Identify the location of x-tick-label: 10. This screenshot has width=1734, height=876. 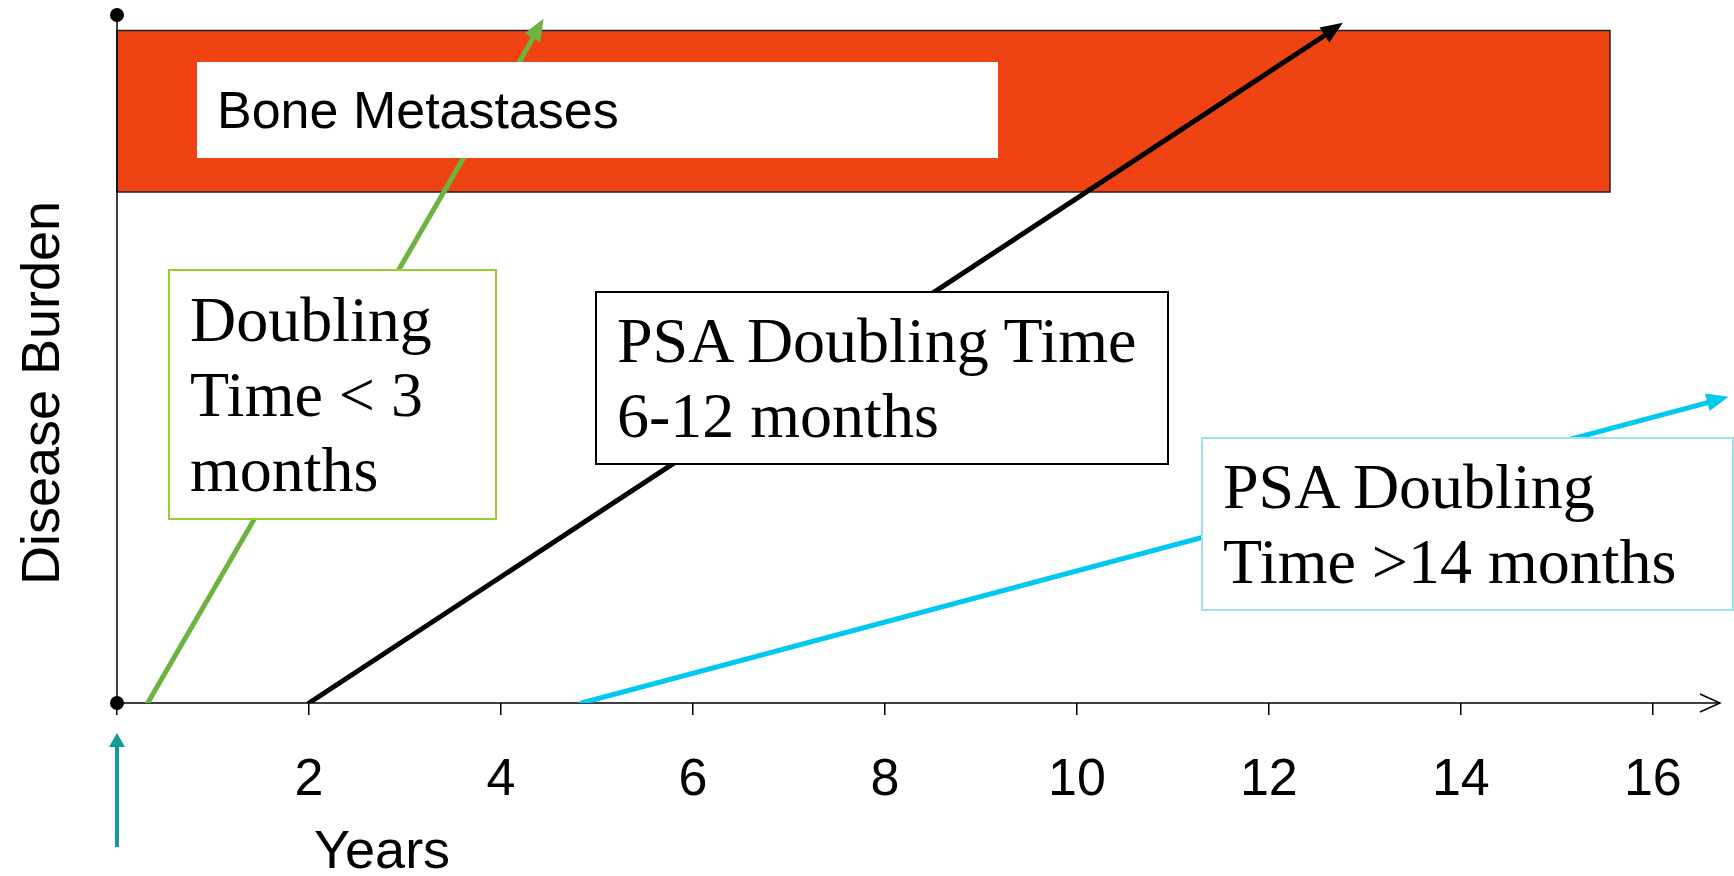
(1076, 776).